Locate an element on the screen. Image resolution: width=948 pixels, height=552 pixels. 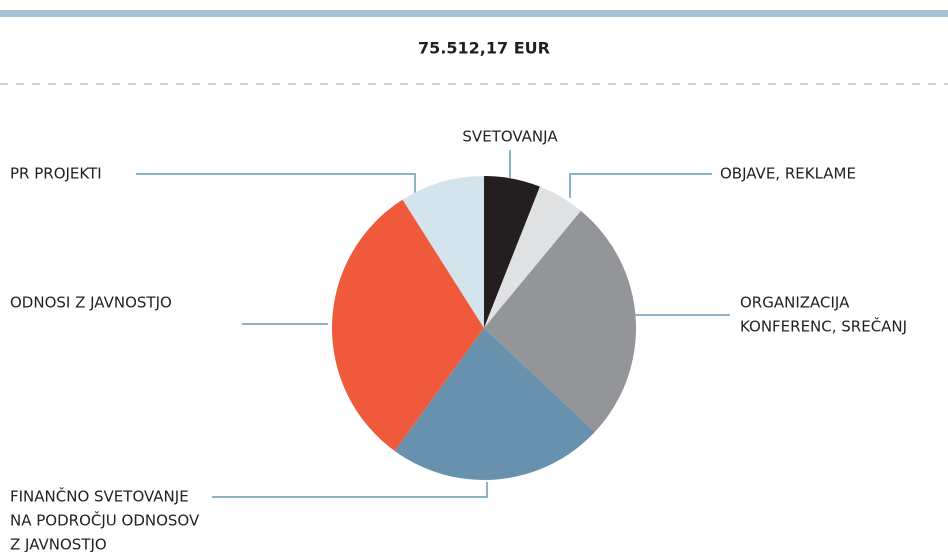
chart-title: 75.512,17 EUR is located at coordinates (484, 48).